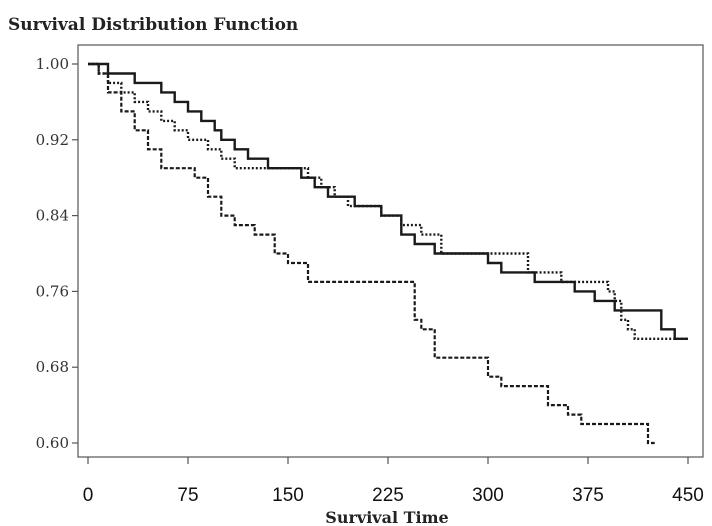 Image resolution: width=712 pixels, height=526 pixels. What do you see at coordinates (57, 253) in the screenshot?
I see `y-axis: 0.60 0.68 0.76 0.84 0.92 1.00` at bounding box center [57, 253].